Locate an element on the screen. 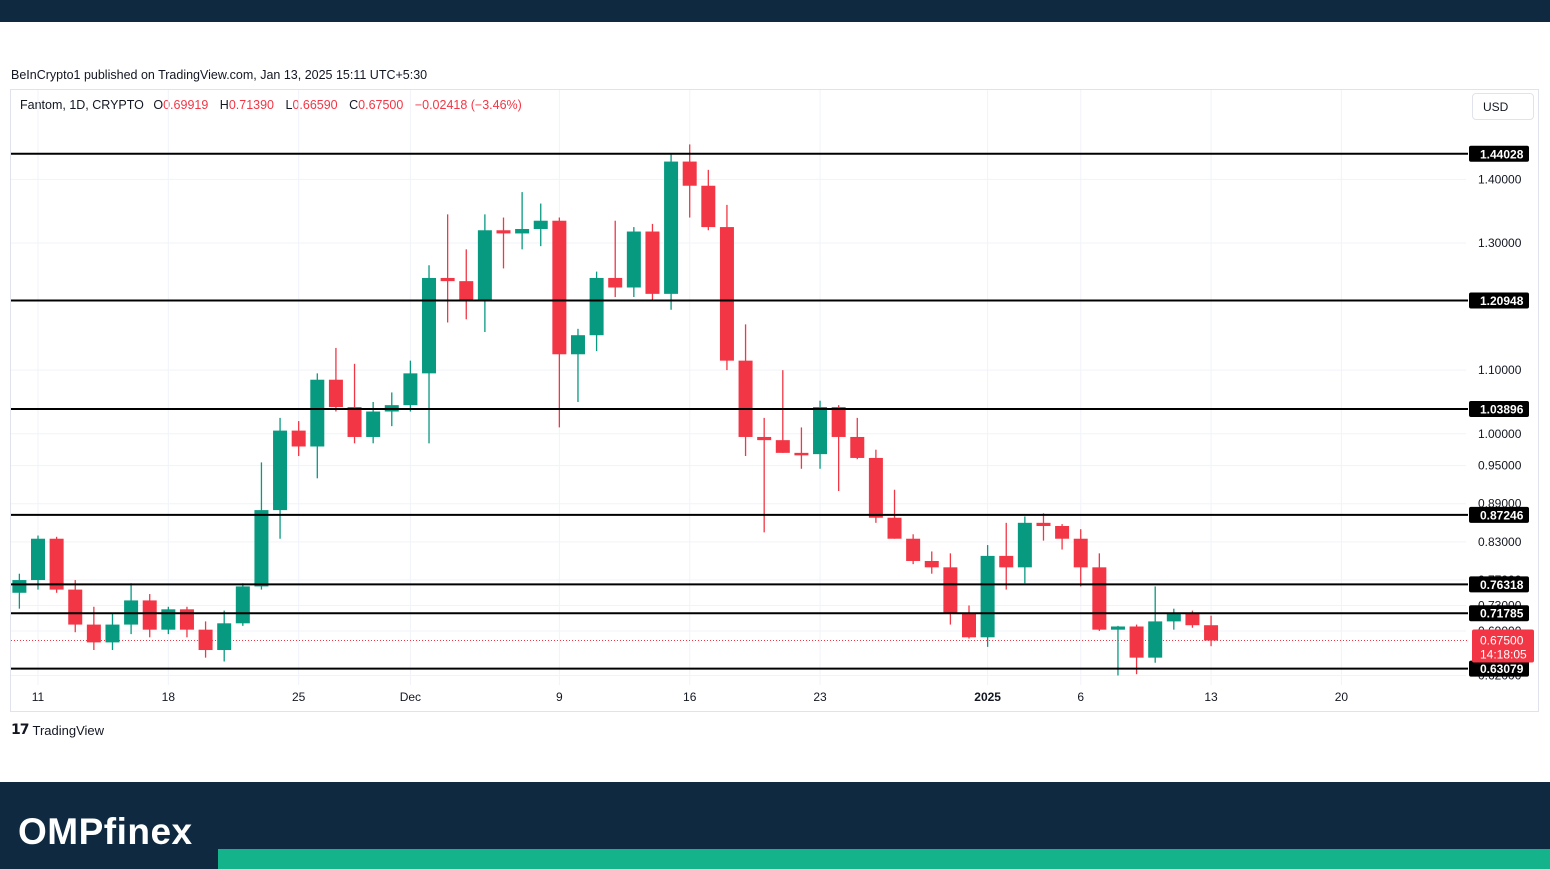 The height and width of the screenshot is (869, 1550). x-tick-label: 16 is located at coordinates (690, 697).